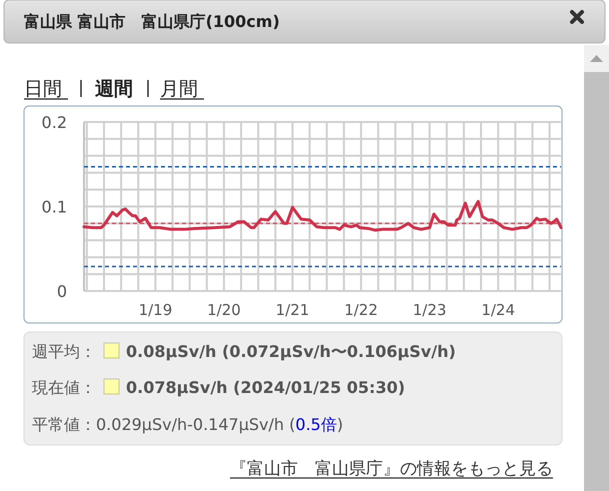 The image size is (609, 491). I want to click on x-tick-label: 1/21, so click(293, 310).